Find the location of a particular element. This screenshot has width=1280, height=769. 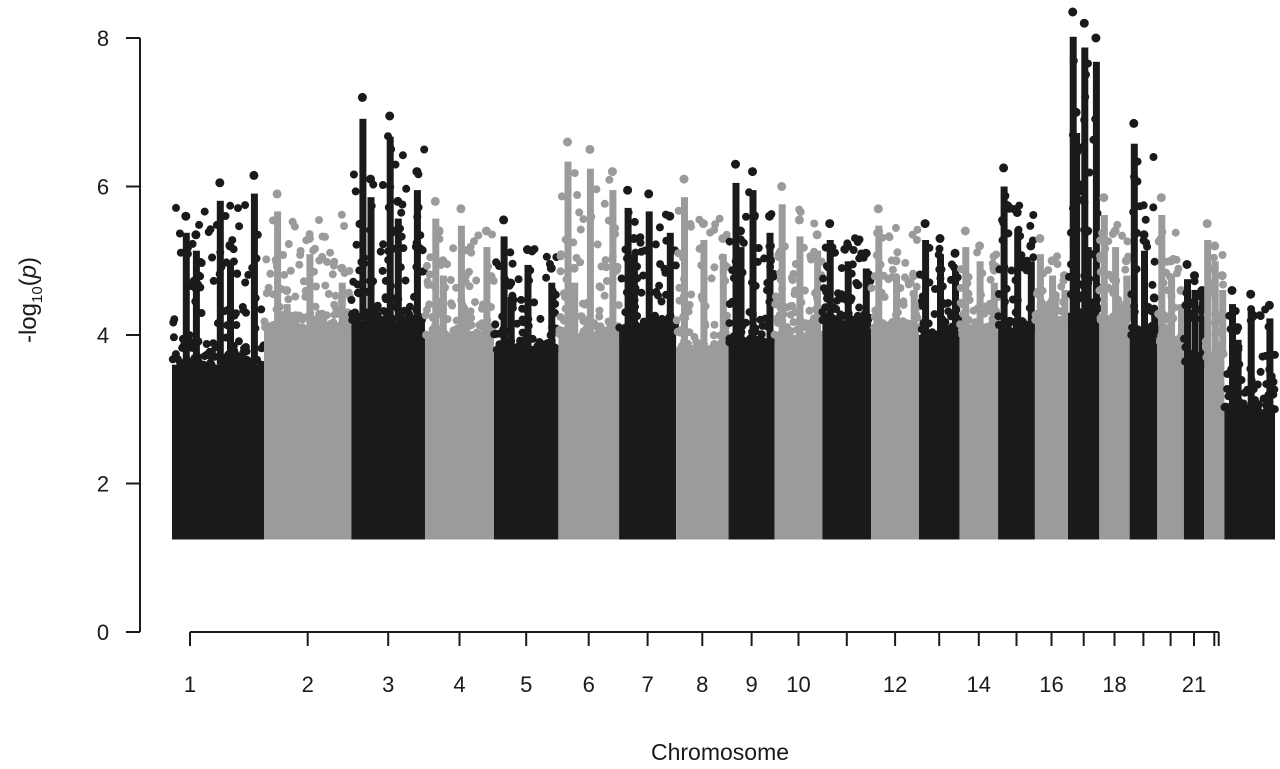

chromosome-5-band is located at coordinates (526, 444).